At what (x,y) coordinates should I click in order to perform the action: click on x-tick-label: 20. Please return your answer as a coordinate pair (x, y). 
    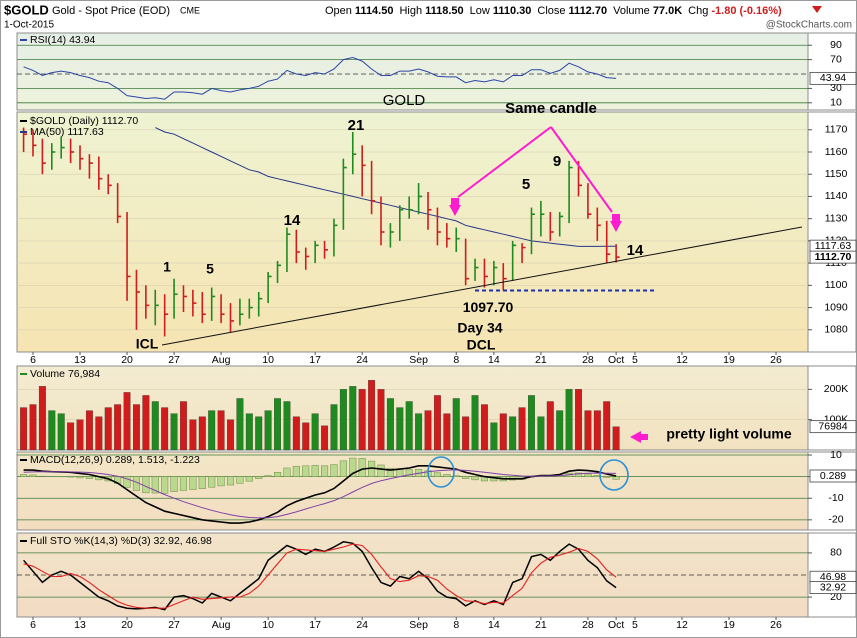
    Looking at the image, I should click on (127, 360).